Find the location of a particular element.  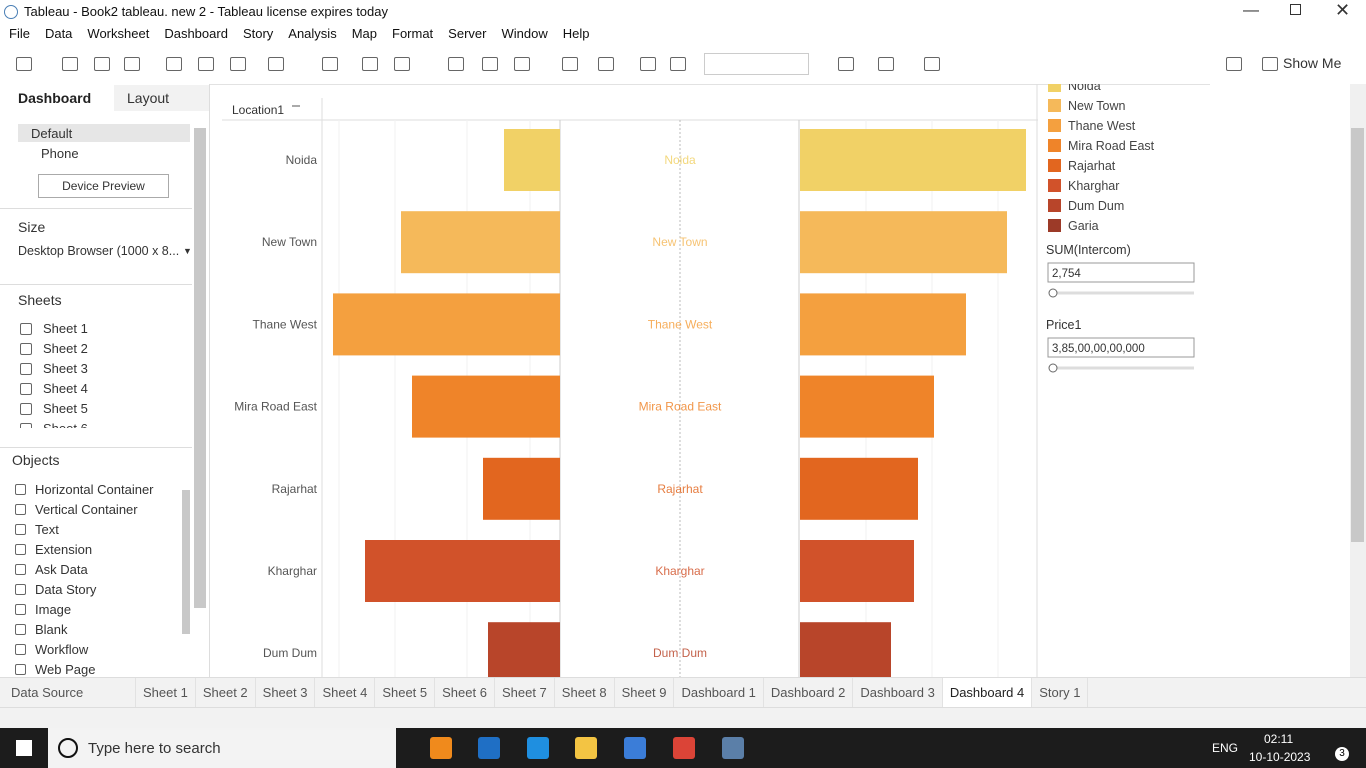

sheet-tab: Dashboard 2 is located at coordinates (809, 693).